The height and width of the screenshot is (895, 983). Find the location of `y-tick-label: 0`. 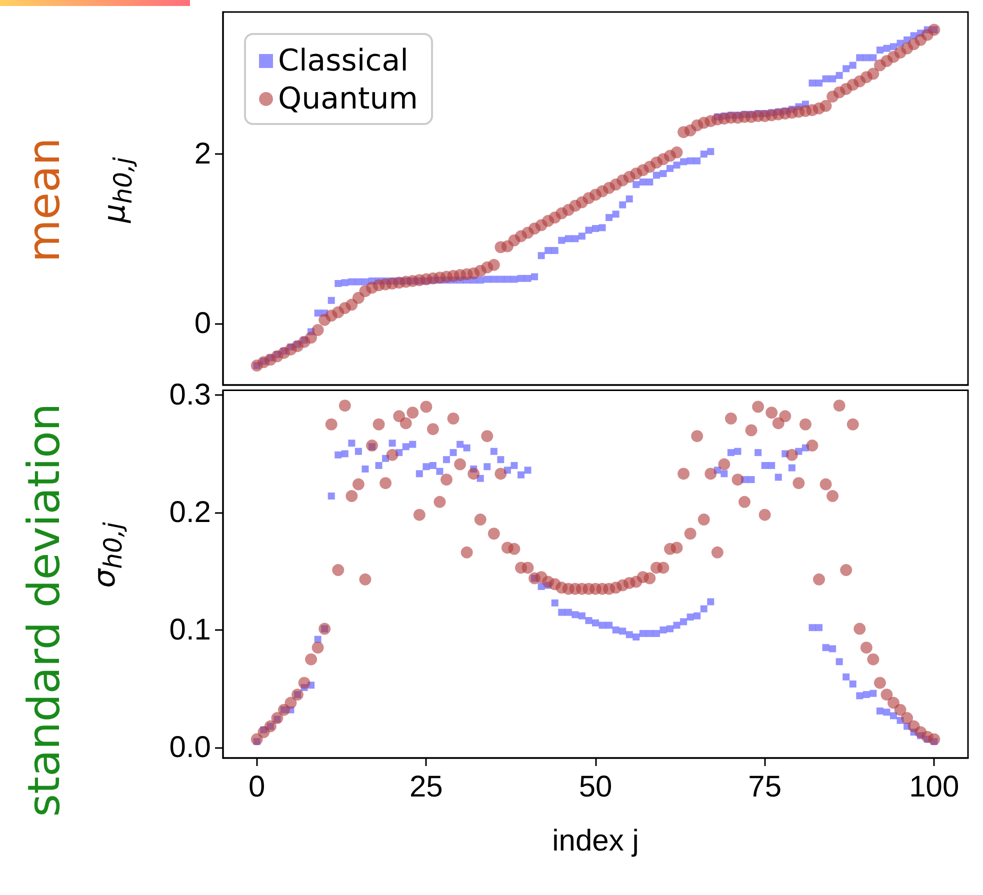

y-tick-label: 0 is located at coordinates (202, 323).